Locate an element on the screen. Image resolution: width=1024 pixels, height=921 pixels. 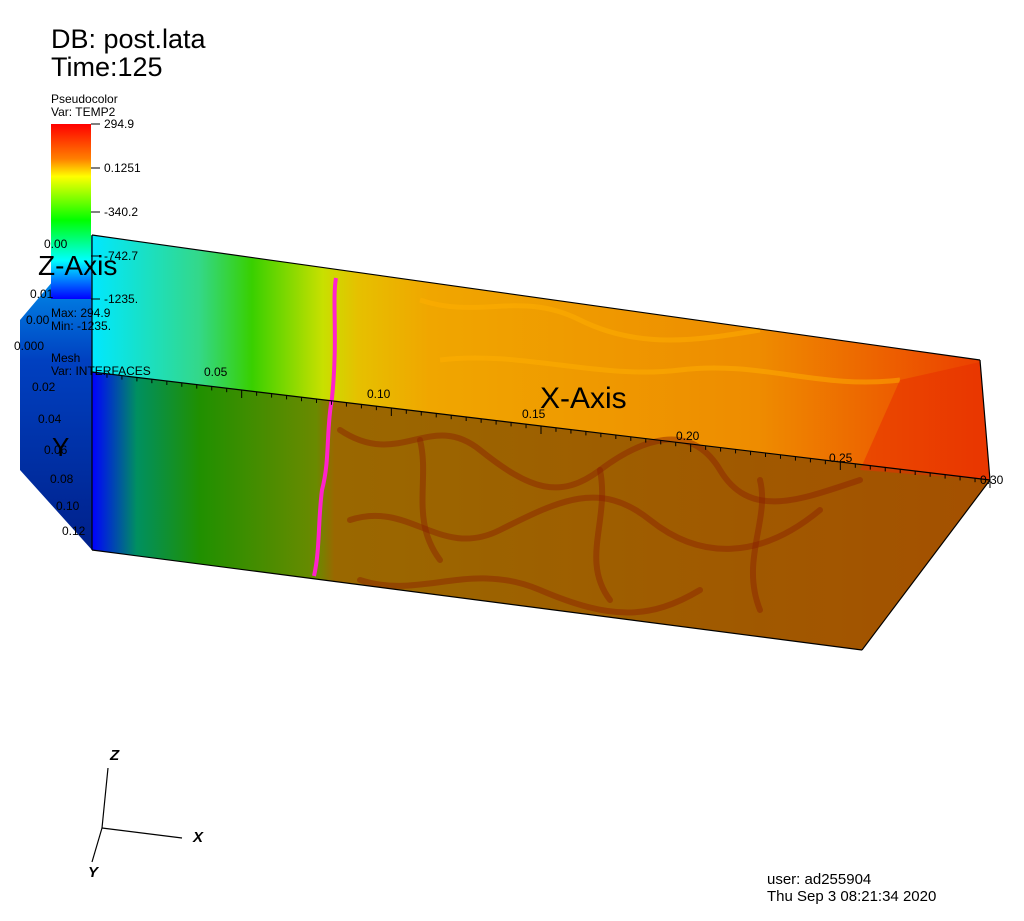
legend-tick-label: -340.2 is located at coordinates (121, 212).